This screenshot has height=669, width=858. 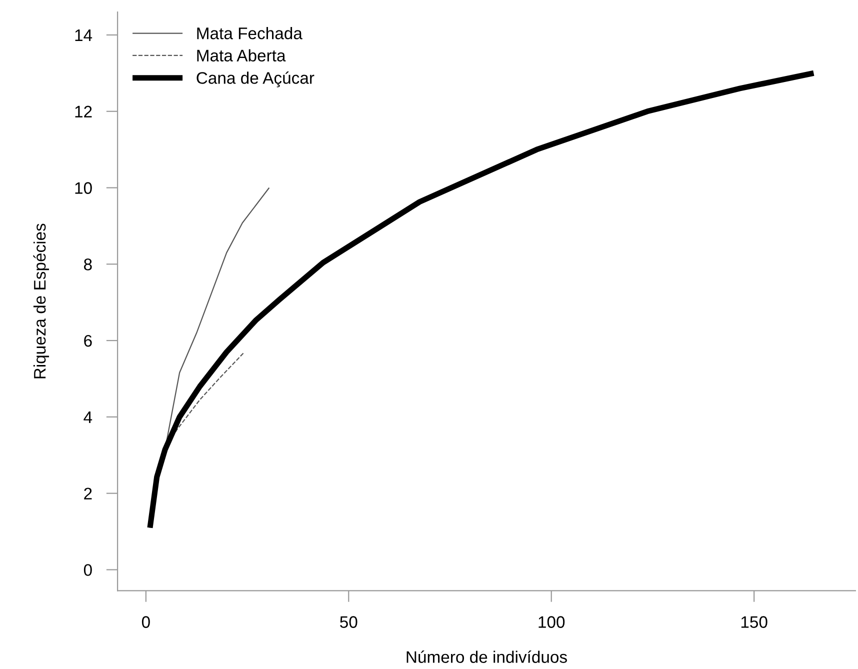 I want to click on x-tick-label: 100, so click(x=551, y=622).